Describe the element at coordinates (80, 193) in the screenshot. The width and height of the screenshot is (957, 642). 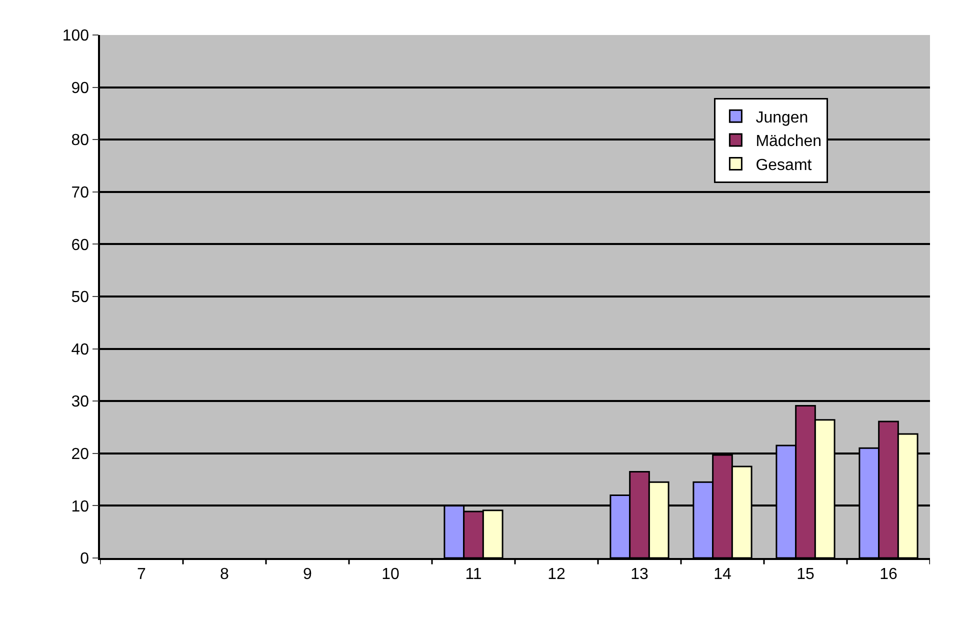
I see `y-tick-label: 70` at that location.